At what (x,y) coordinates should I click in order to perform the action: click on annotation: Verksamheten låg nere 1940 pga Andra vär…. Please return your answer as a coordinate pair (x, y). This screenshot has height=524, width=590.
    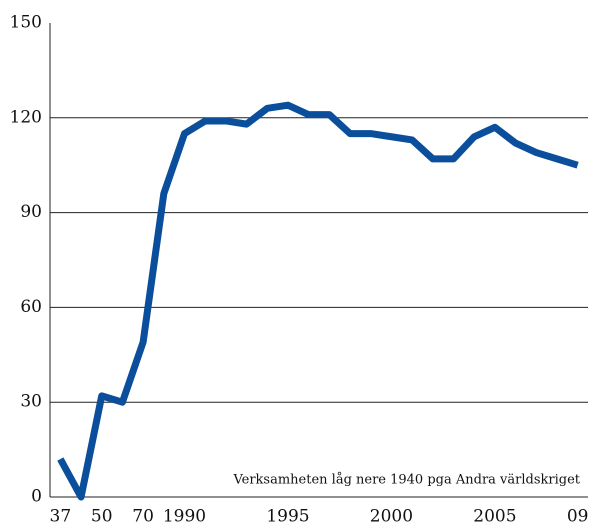
    Looking at the image, I should click on (406, 480).